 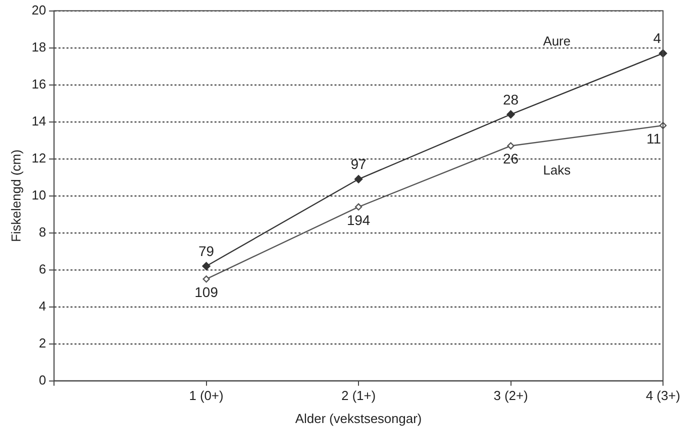 What do you see at coordinates (39, 46) in the screenshot?
I see `y-tick-label: 18` at bounding box center [39, 46].